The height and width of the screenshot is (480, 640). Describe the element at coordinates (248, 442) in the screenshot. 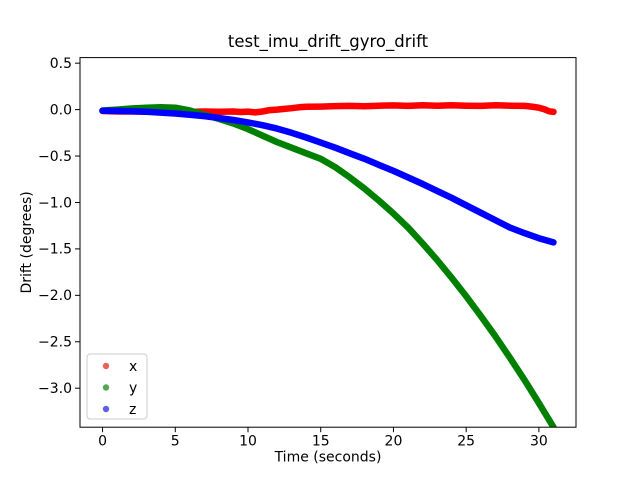

I see `x-tick-label: 10` at that location.